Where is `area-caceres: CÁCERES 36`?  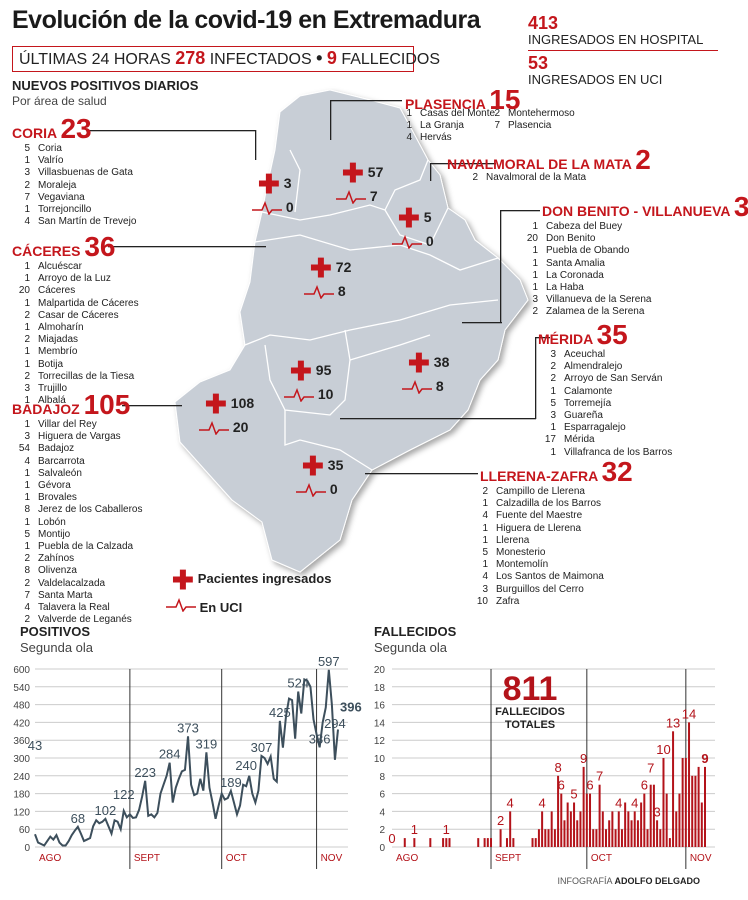 area-caceres: CÁCERES 36 is located at coordinates (64, 247).